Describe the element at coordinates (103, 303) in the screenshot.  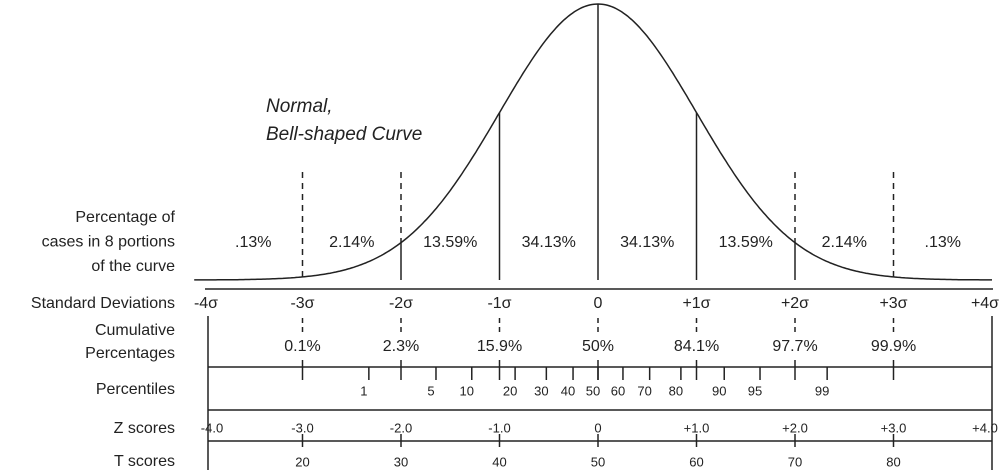
I see `row-label: Standard Deviations` at that location.